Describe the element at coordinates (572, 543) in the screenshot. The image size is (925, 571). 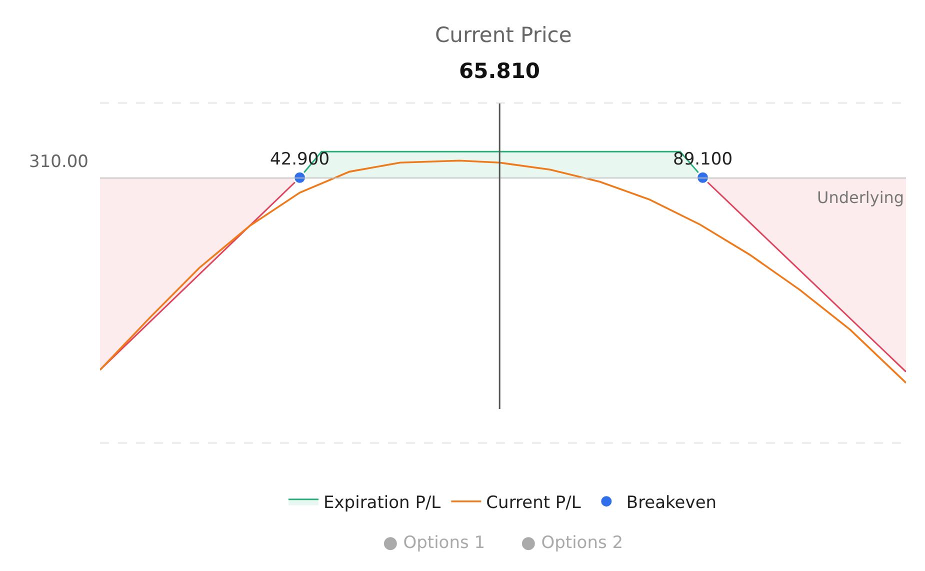
I see `text: ● Options 2` at that location.